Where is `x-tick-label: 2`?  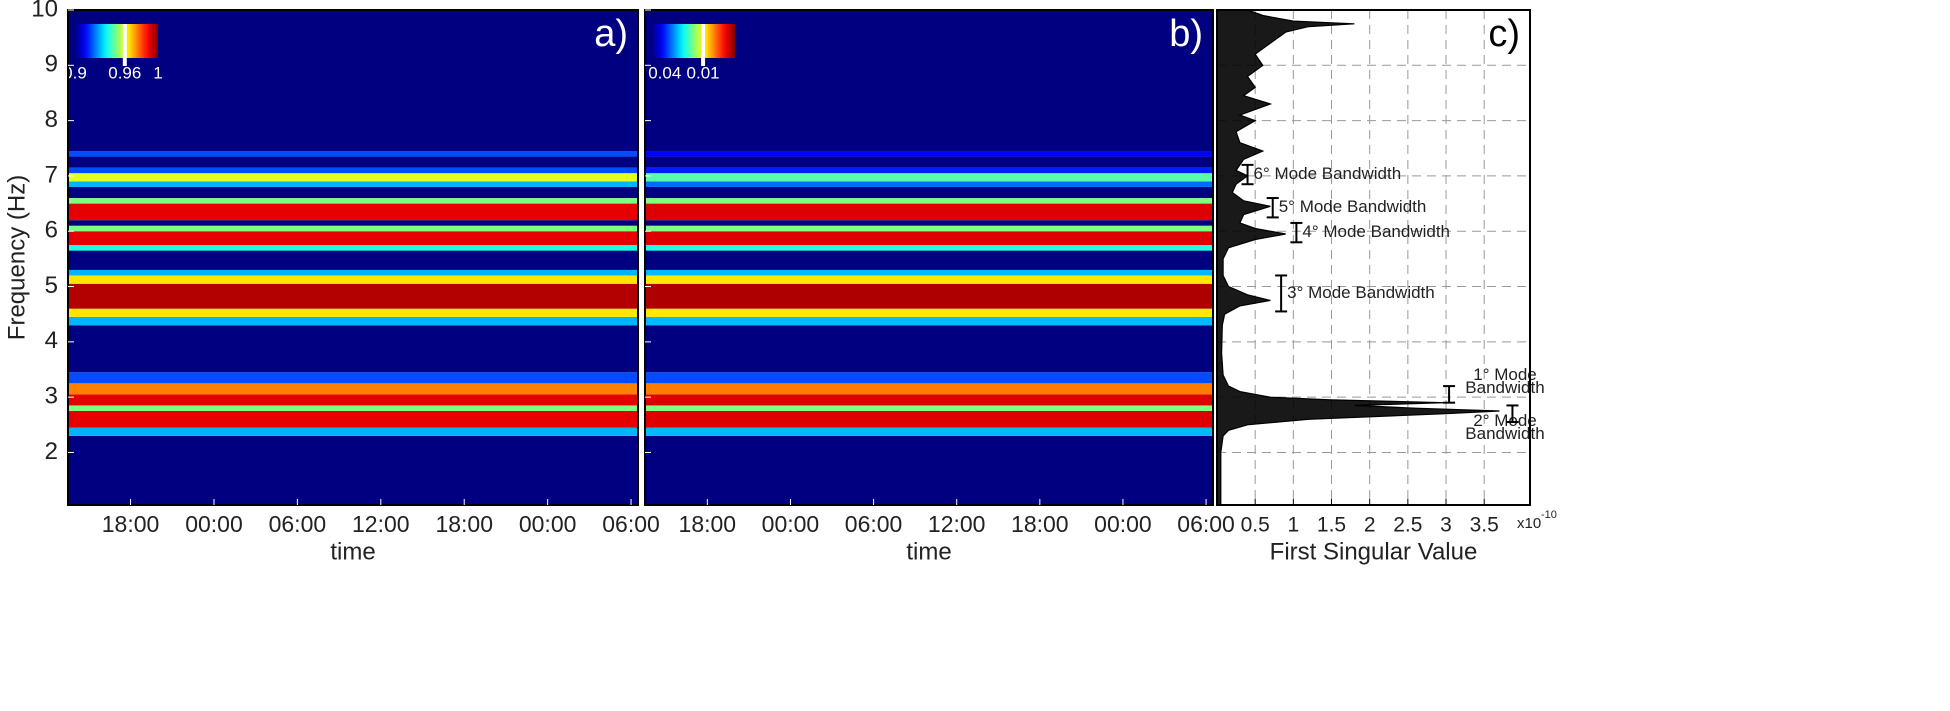 x-tick-label: 2 is located at coordinates (1370, 525).